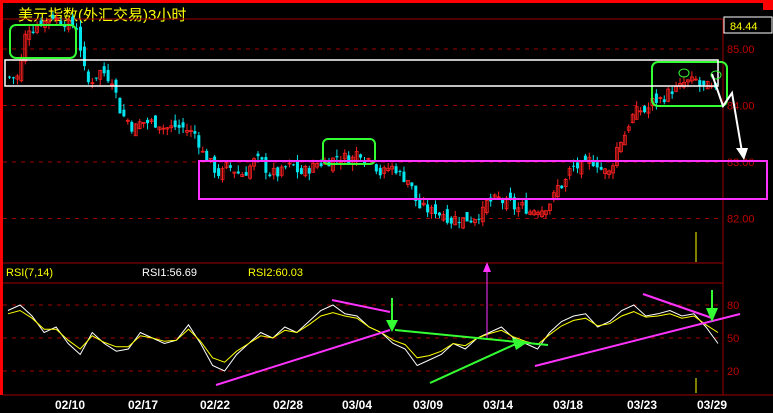 The width and height of the screenshot is (773, 413). I want to click on price-tick-label: 82.00, so click(741, 220).